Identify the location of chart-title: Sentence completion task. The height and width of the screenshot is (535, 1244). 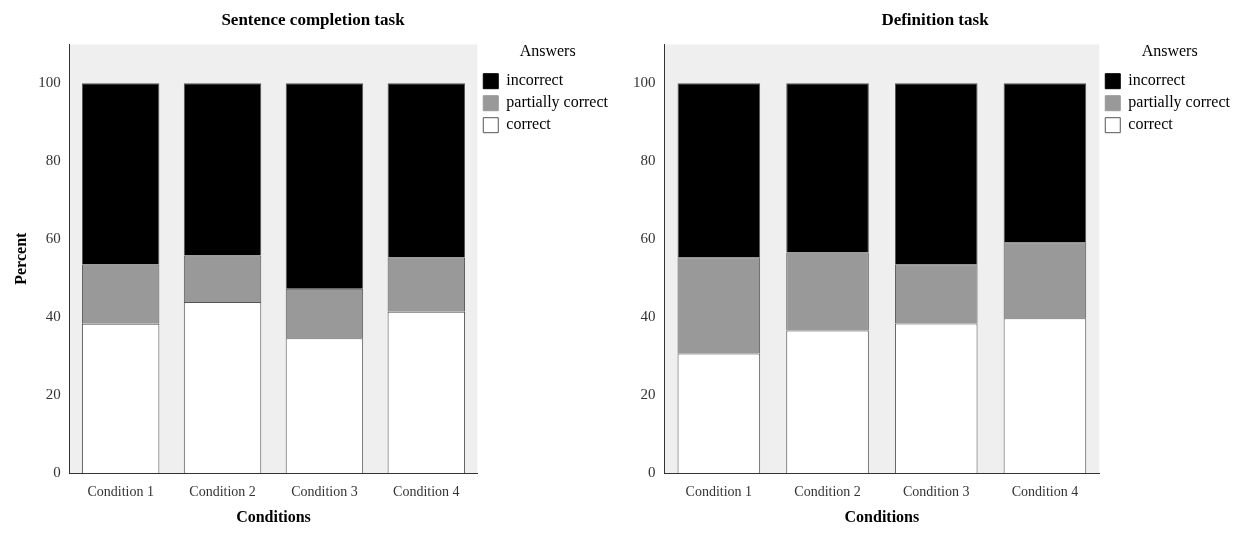
(313, 19).